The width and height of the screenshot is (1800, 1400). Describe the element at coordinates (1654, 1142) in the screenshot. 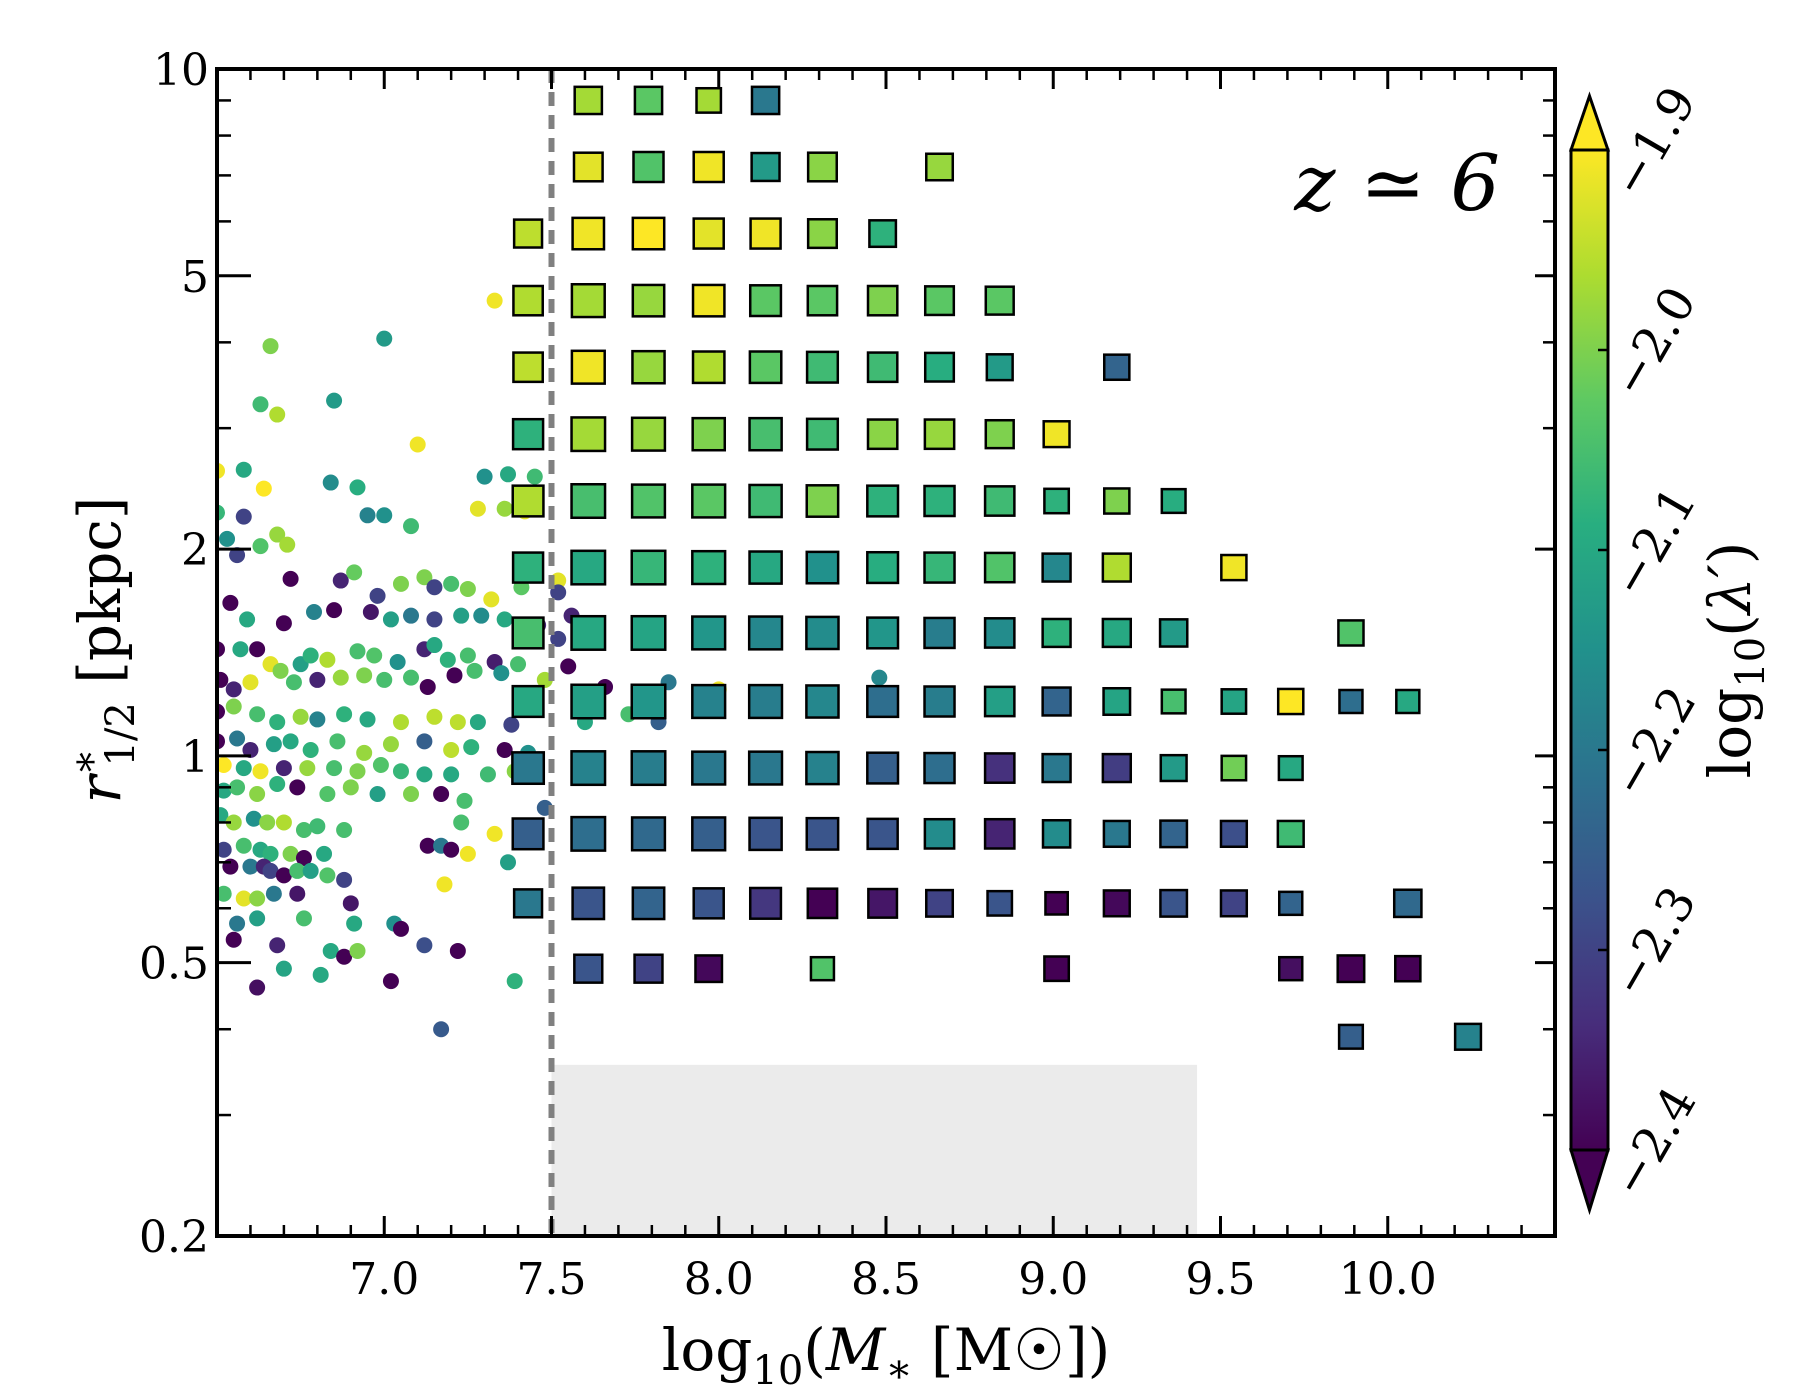

I see `colorbar-tick-label: −2.4` at that location.